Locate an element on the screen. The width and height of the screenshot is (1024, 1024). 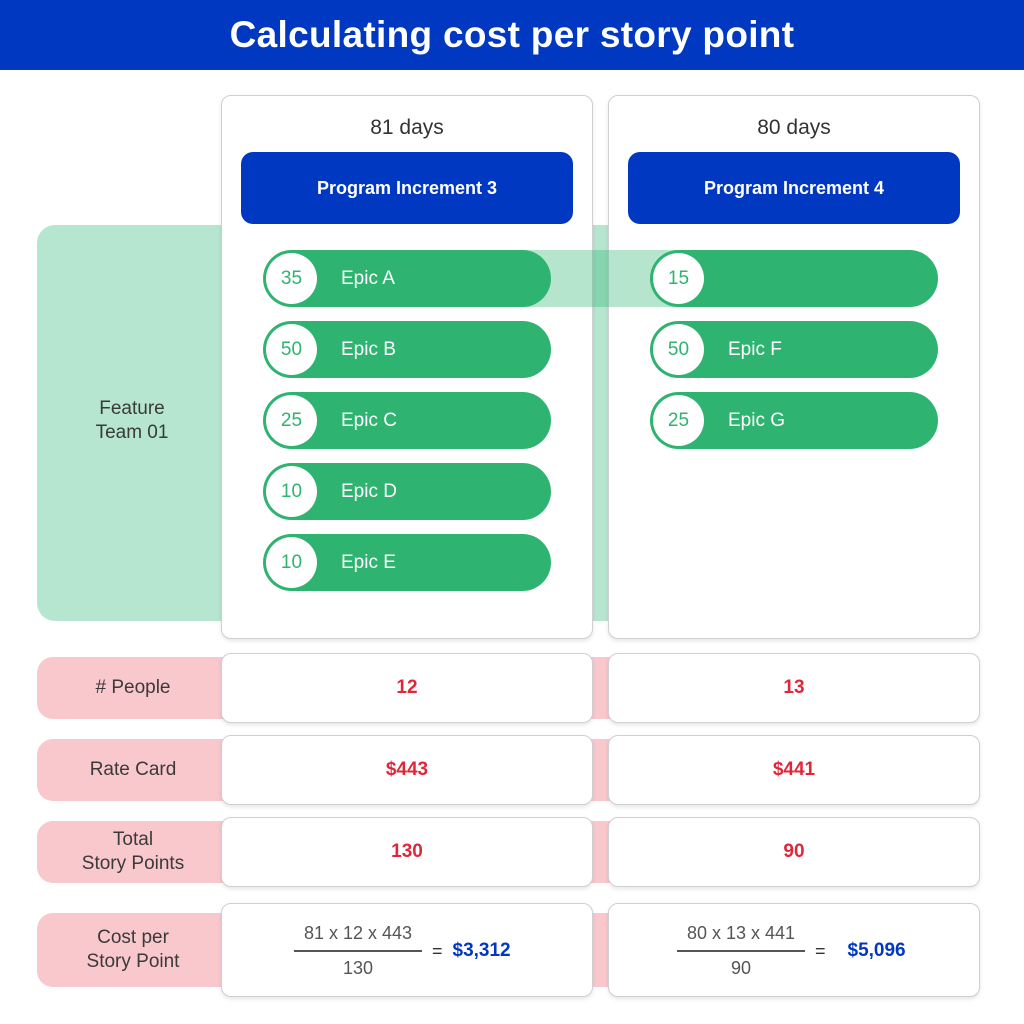
epic-label: Epic A is located at coordinates (368, 278).